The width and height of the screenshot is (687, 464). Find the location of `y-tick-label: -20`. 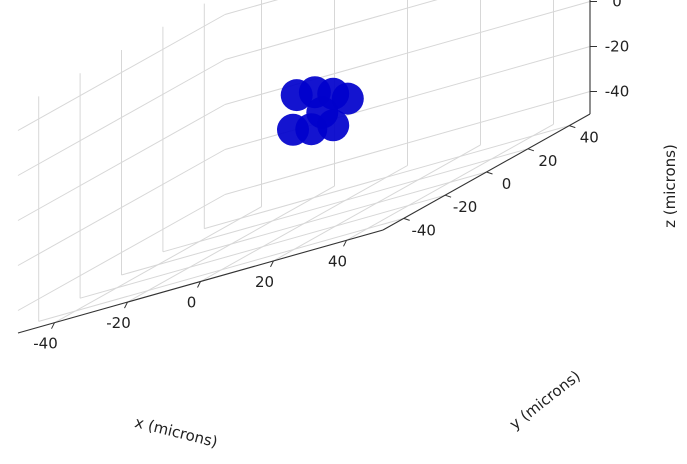

y-tick-label: -20 is located at coordinates (465, 207).